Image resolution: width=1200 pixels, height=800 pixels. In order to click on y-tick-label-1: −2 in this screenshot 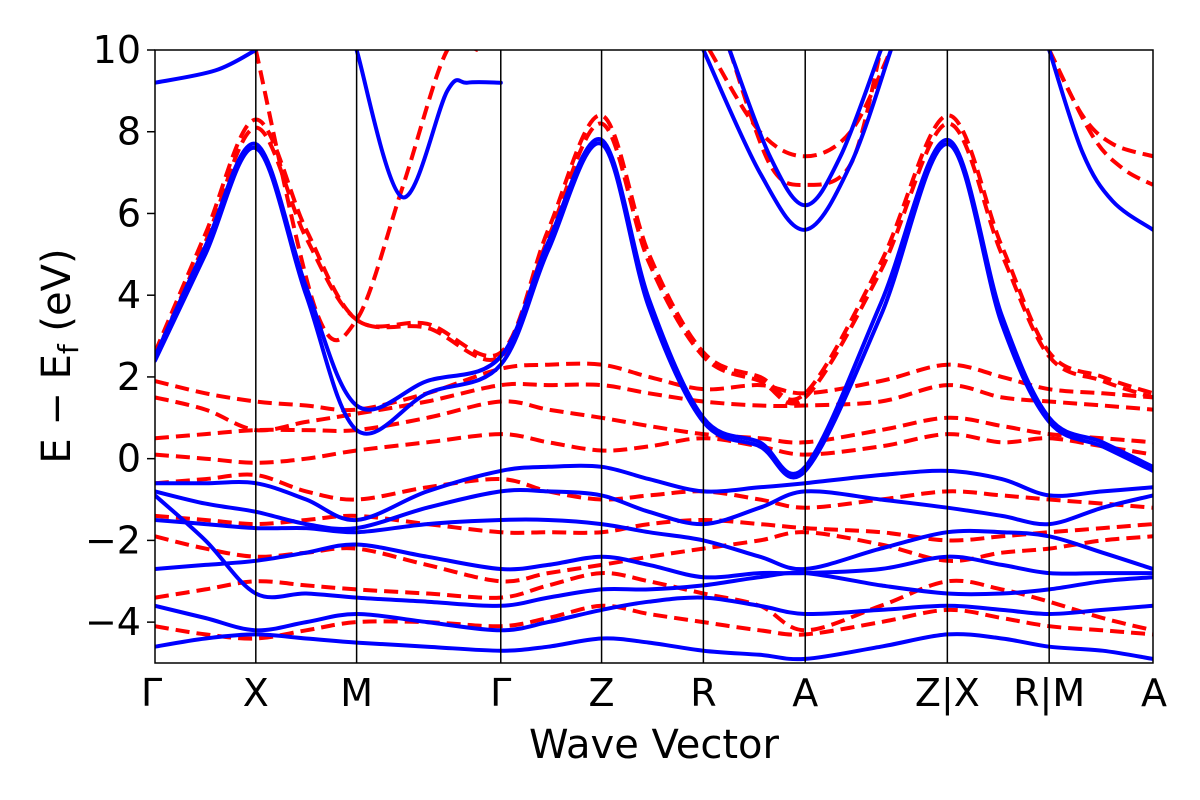, I will do `click(113, 540)`.